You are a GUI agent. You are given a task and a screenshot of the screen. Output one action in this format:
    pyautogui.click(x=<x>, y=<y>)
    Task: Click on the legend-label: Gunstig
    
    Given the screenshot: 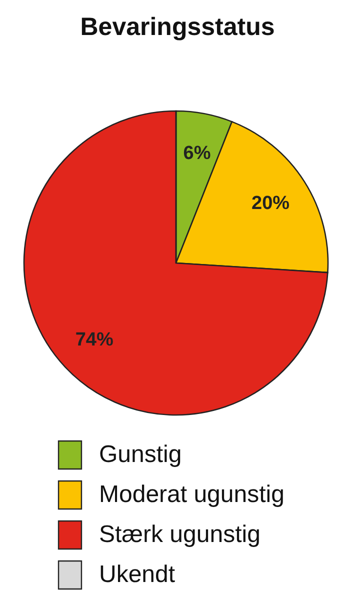 What is the action you would take?
    pyautogui.click(x=140, y=454)
    